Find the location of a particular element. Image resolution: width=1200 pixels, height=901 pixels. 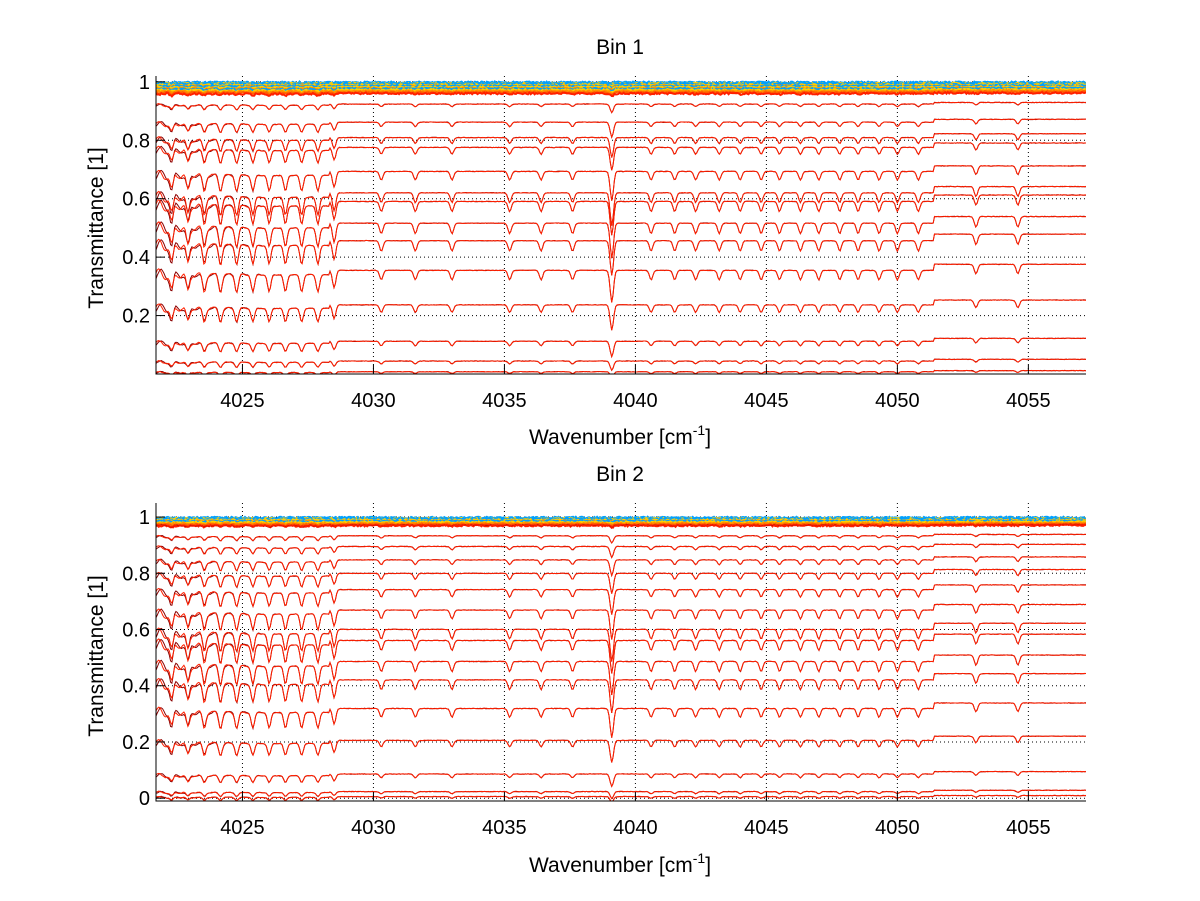

y-tick-label: 0 is located at coordinates (144, 799).